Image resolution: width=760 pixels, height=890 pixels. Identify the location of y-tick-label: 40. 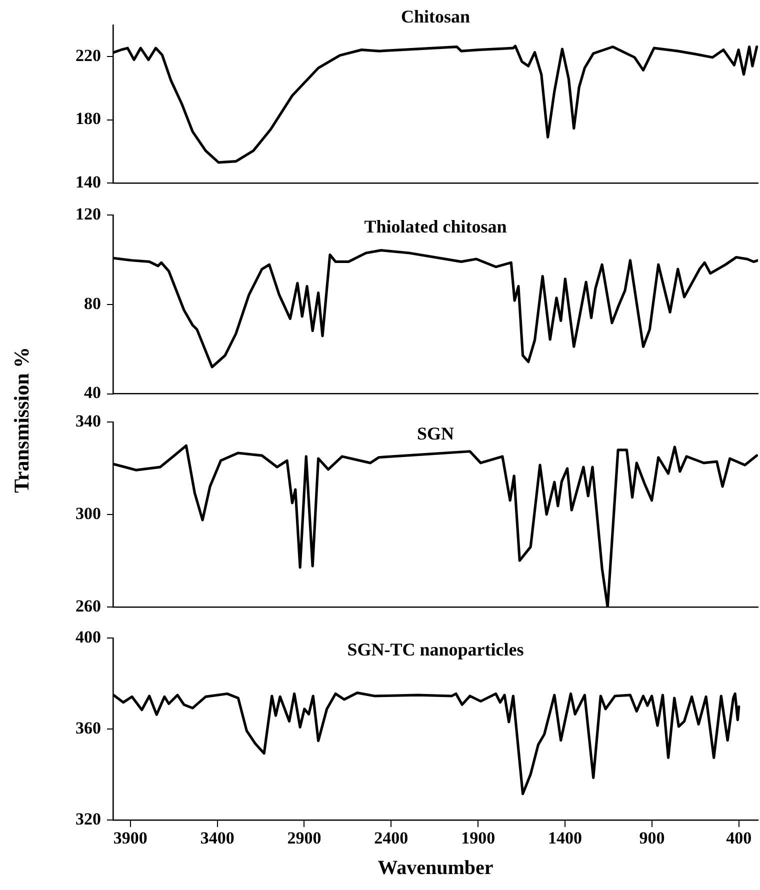
(92, 392).